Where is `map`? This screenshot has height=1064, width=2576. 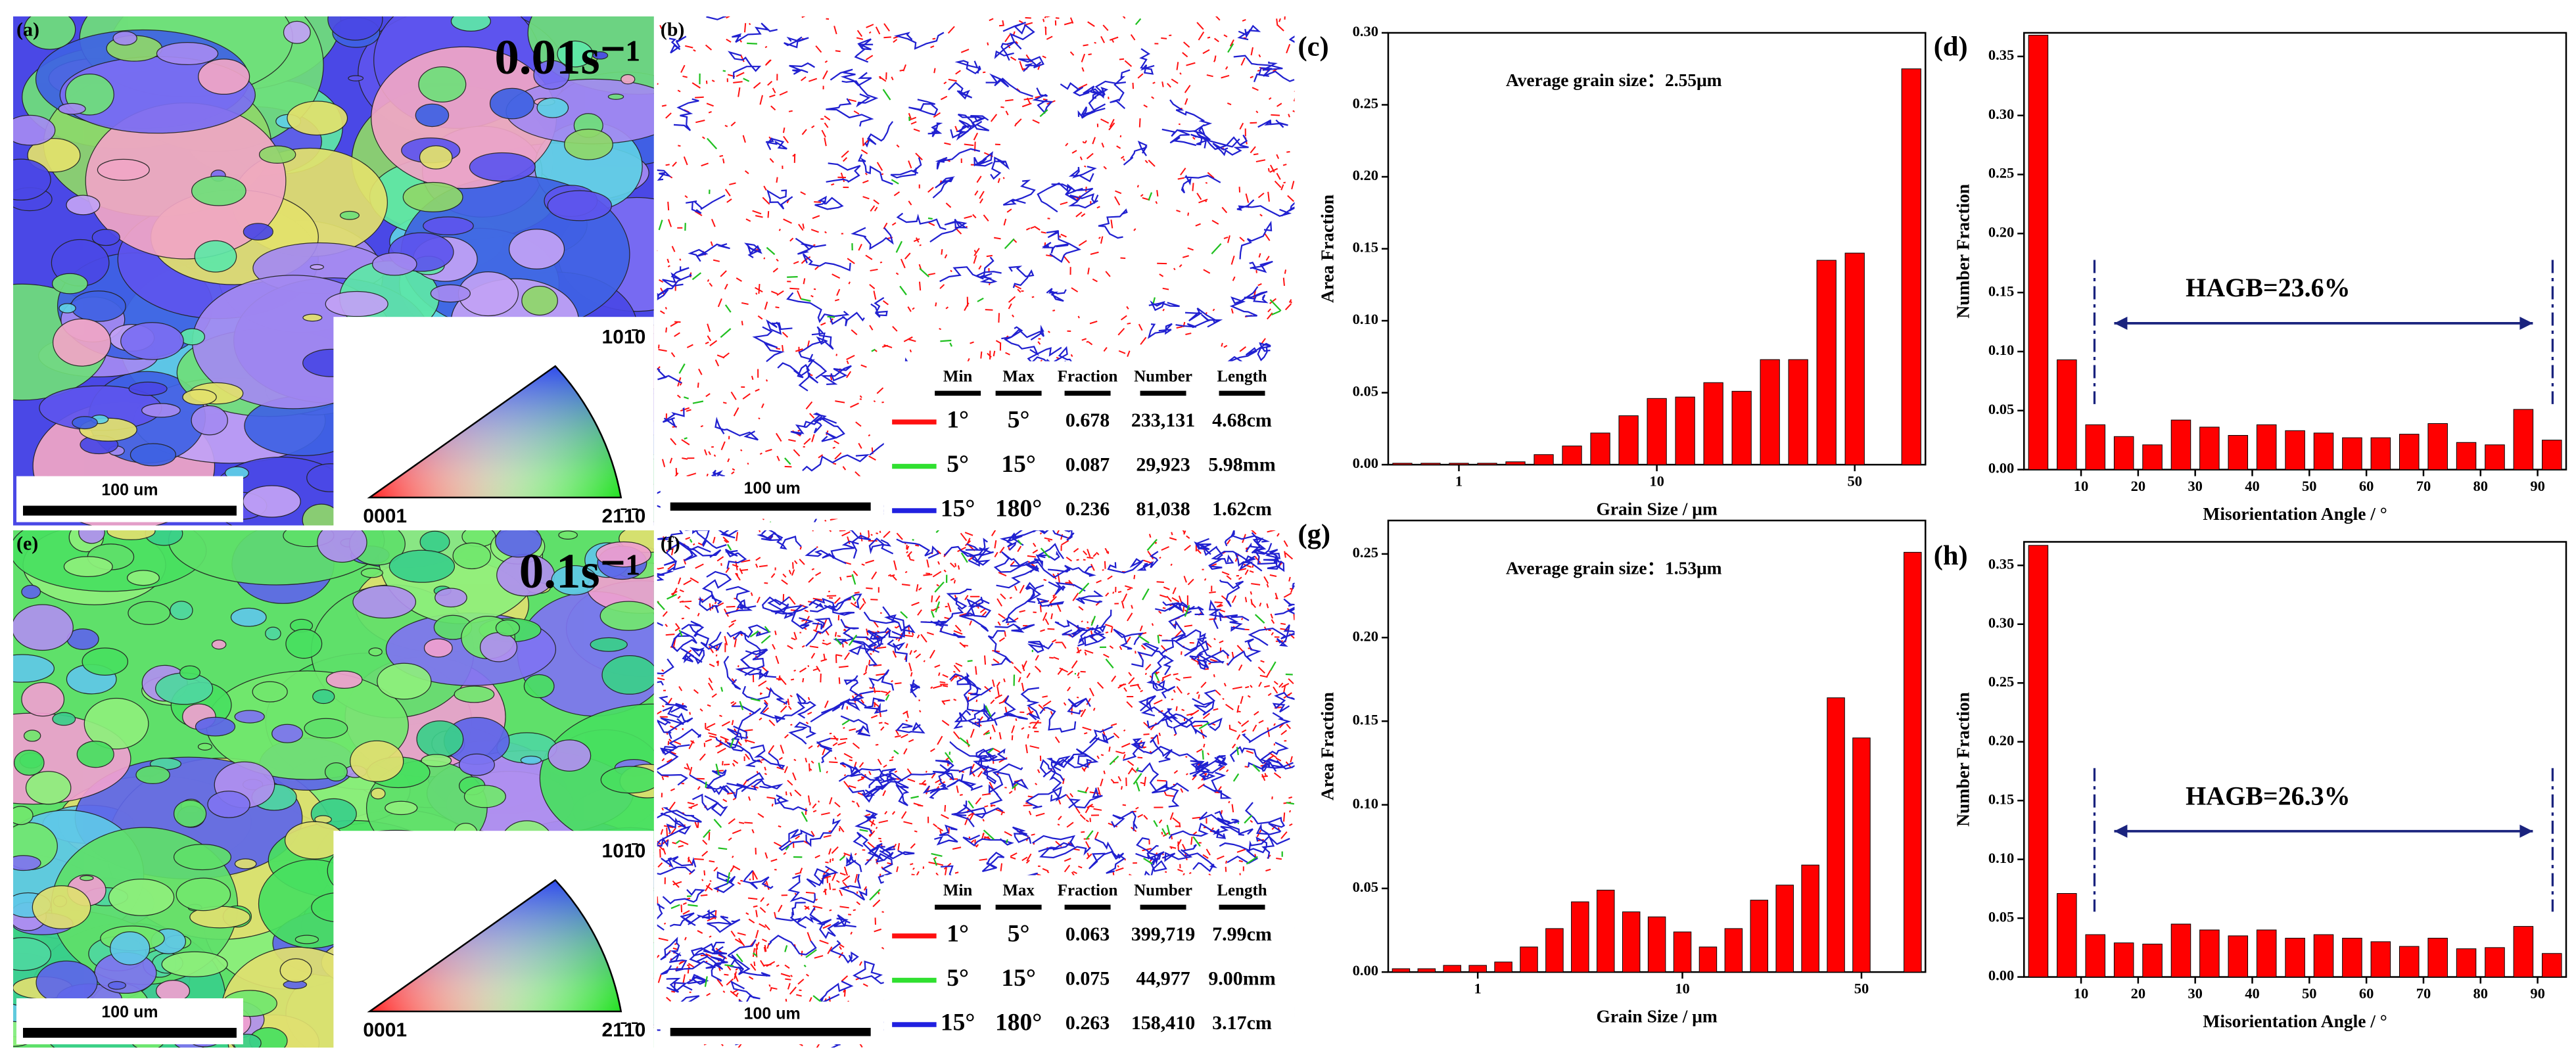 map is located at coordinates (333, 271).